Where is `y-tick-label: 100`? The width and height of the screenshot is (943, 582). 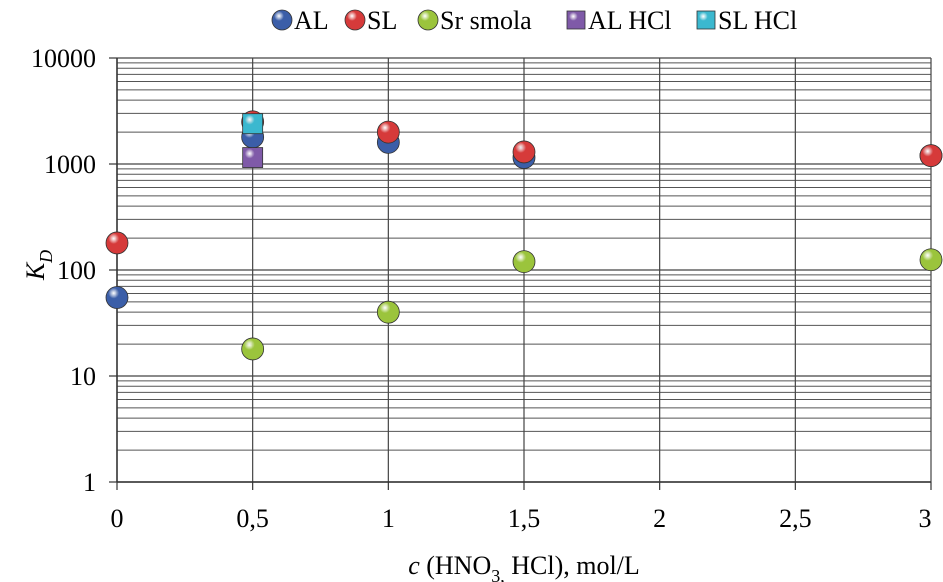
y-tick-label: 100 is located at coordinates (76, 270).